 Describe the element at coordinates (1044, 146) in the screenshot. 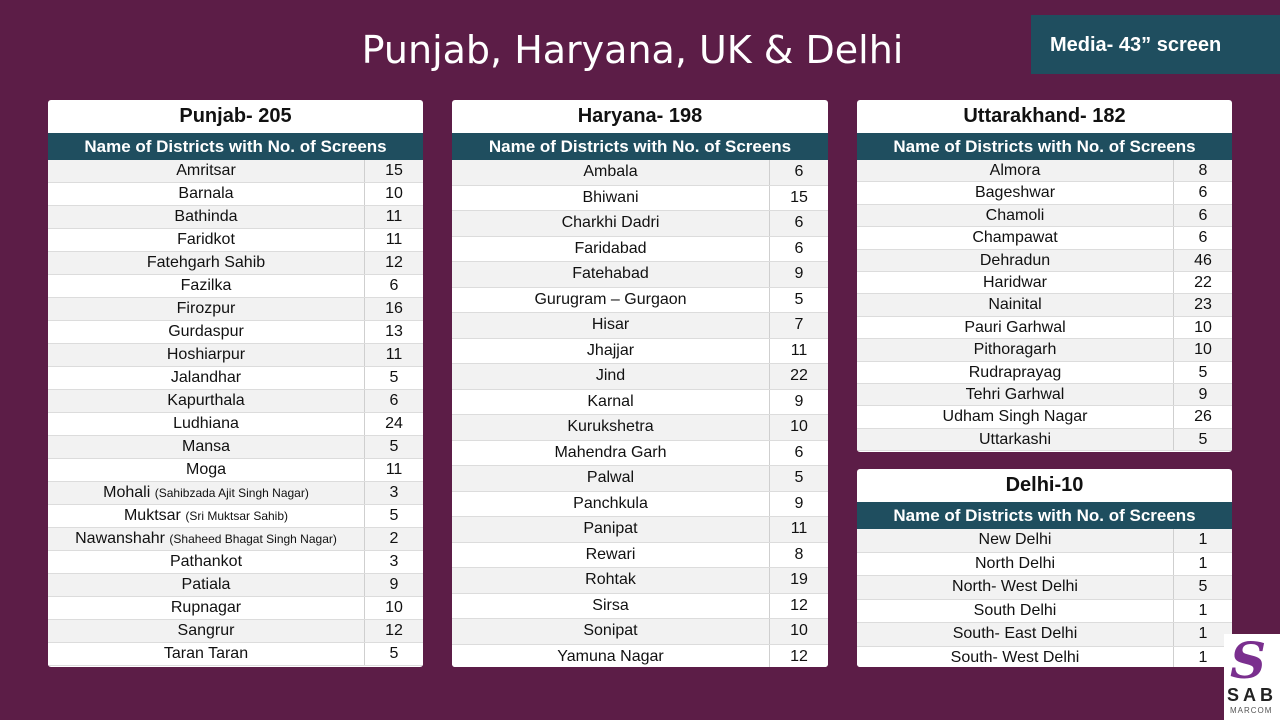

I see `uttarakhand-column-header: Name of Districts with No. of Screens` at that location.